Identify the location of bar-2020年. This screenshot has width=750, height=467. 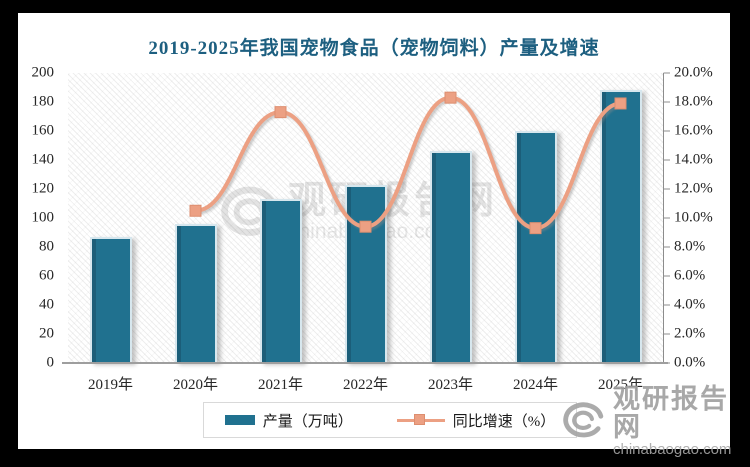
(195, 293).